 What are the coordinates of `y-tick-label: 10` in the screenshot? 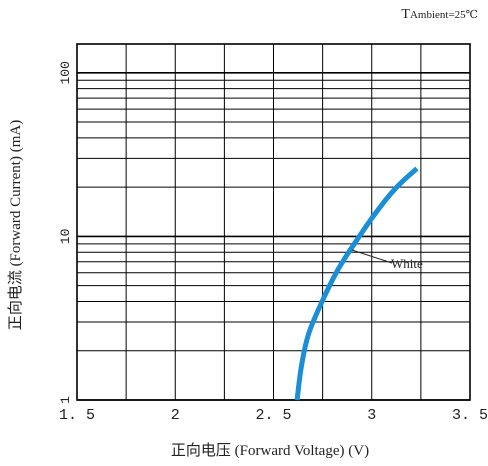 It's located at (65, 237).